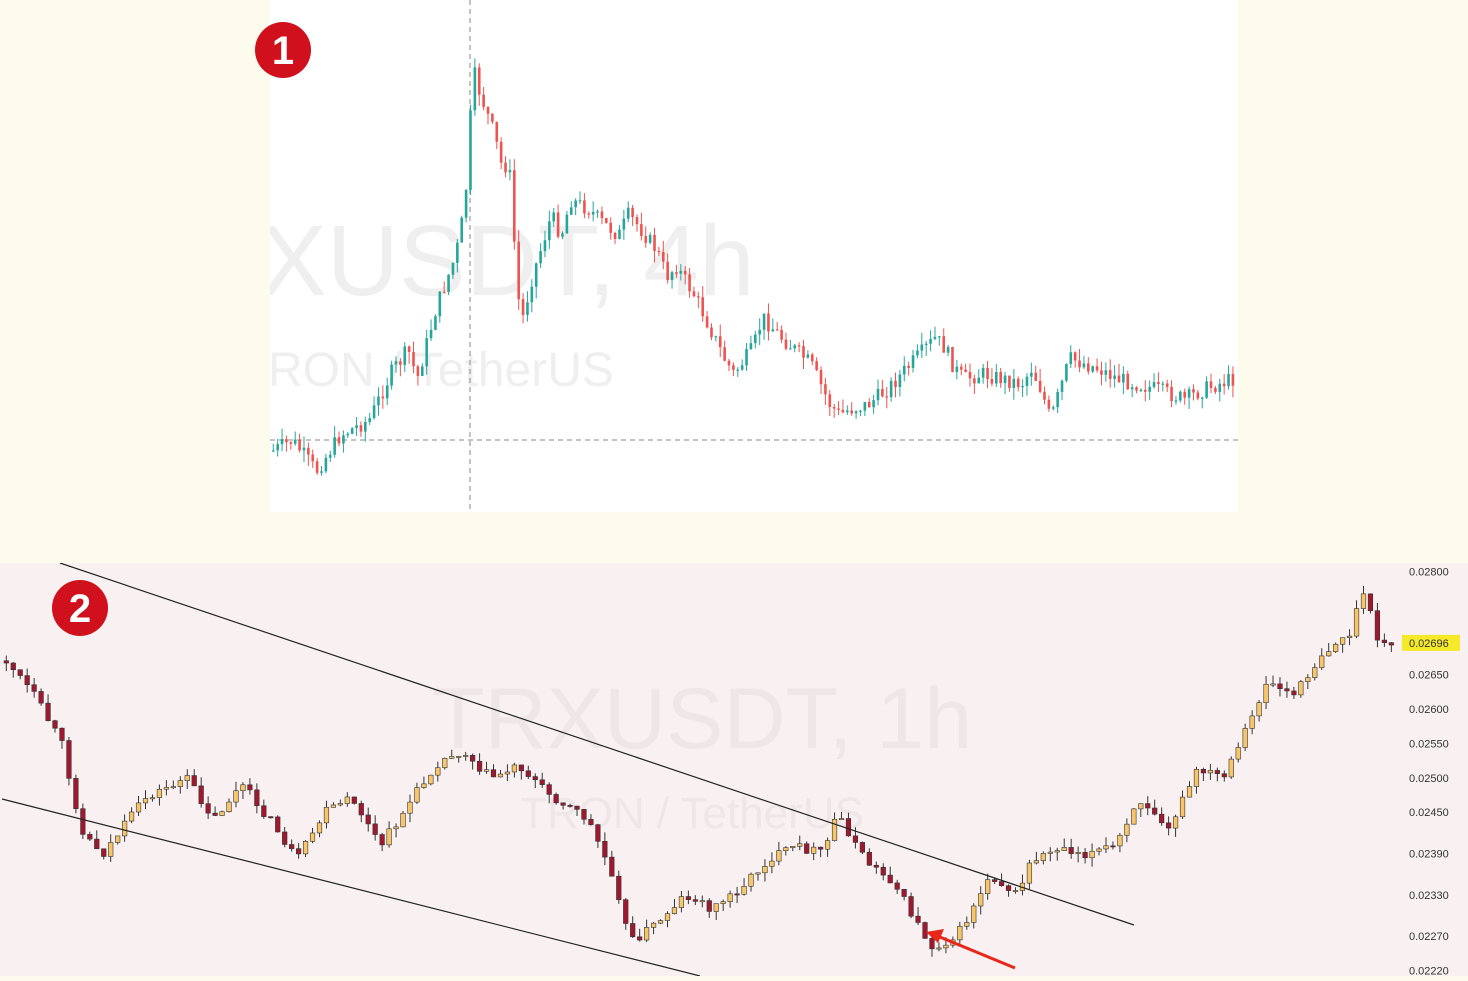 This screenshot has width=1468, height=981. What do you see at coordinates (442, 370) in the screenshot?
I see `watermark-pair-1: RON / TetherUS` at bounding box center [442, 370].